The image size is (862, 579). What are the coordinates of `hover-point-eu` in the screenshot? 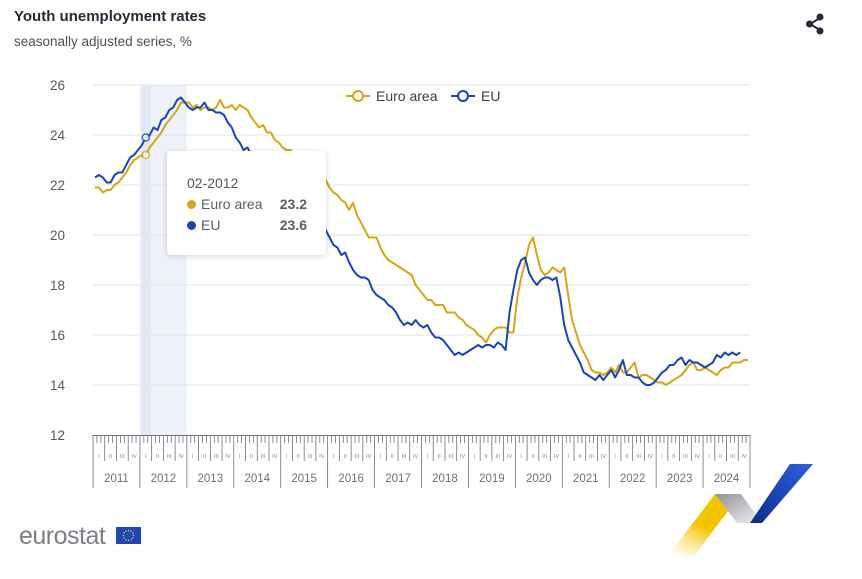 It's located at (146, 137).